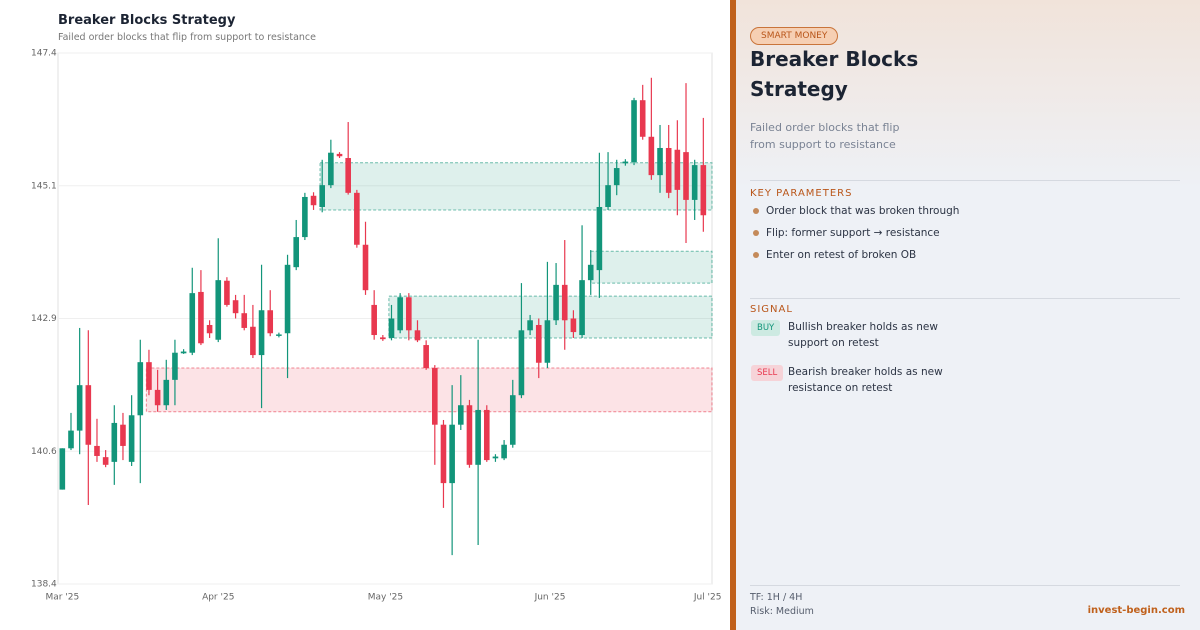  Describe the element at coordinates (841, 255) in the screenshot. I see `parameter: Enter on retest of broken OB` at that location.